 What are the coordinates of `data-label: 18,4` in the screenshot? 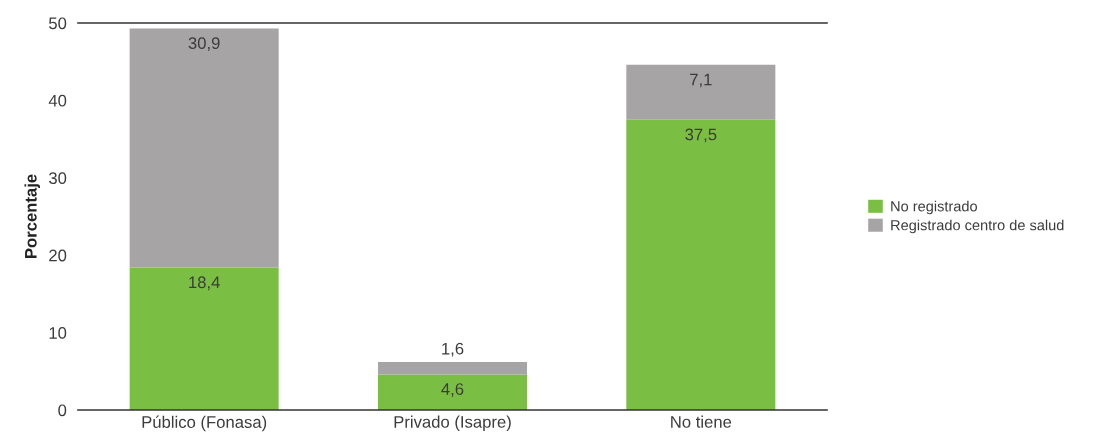 It's located at (204, 283).